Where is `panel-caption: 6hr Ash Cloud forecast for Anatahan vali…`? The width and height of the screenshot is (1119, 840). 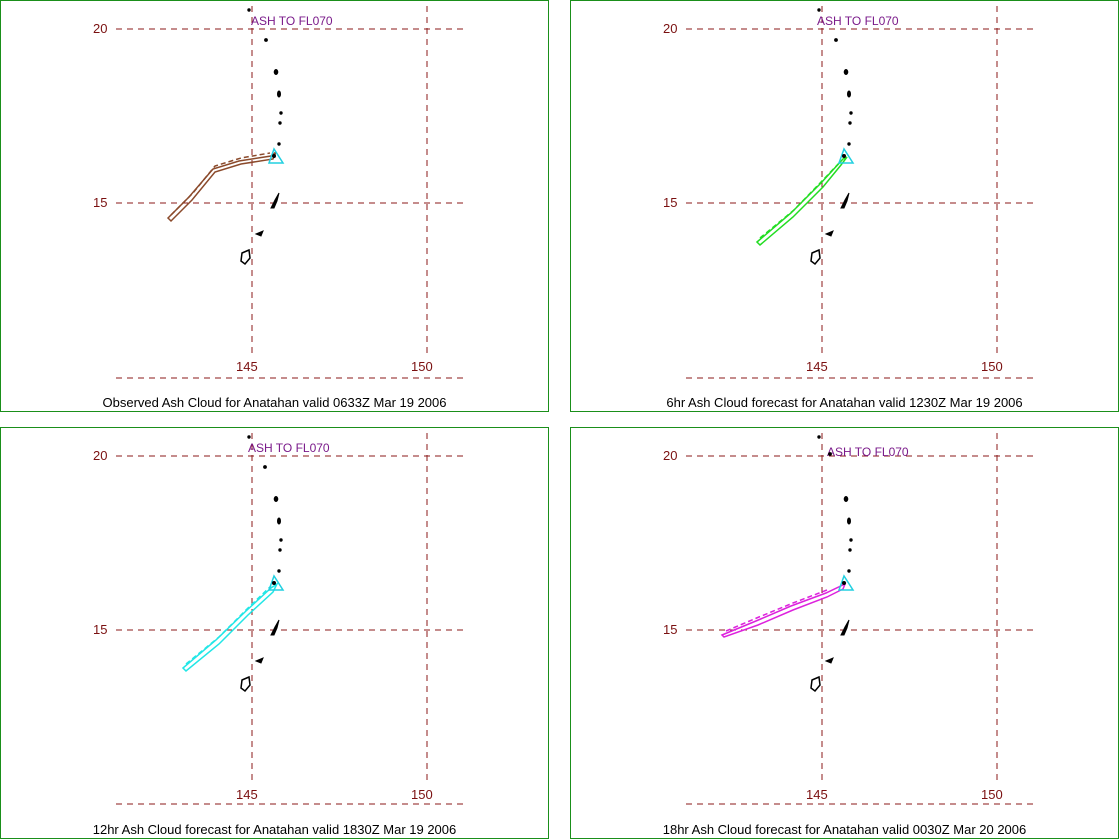 panel-caption: 6hr Ash Cloud forecast for Anatahan vali… is located at coordinates (844, 402).